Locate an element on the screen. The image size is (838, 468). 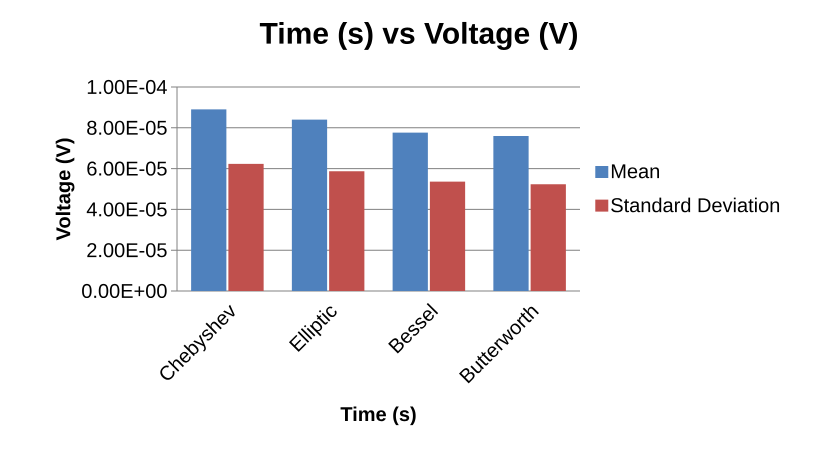
y-tick-label: 2.00E-05 is located at coordinates (127, 250).